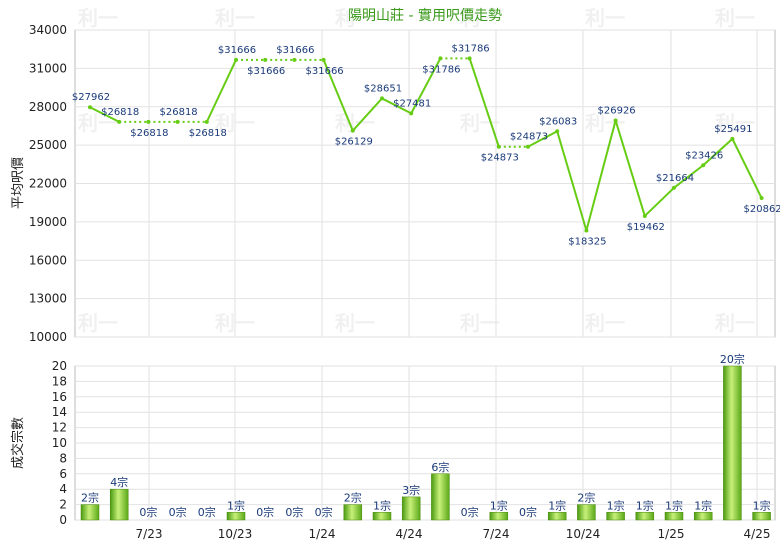  What do you see at coordinates (322, 534) in the screenshot?
I see `x-tick-label: 1/24` at bounding box center [322, 534].